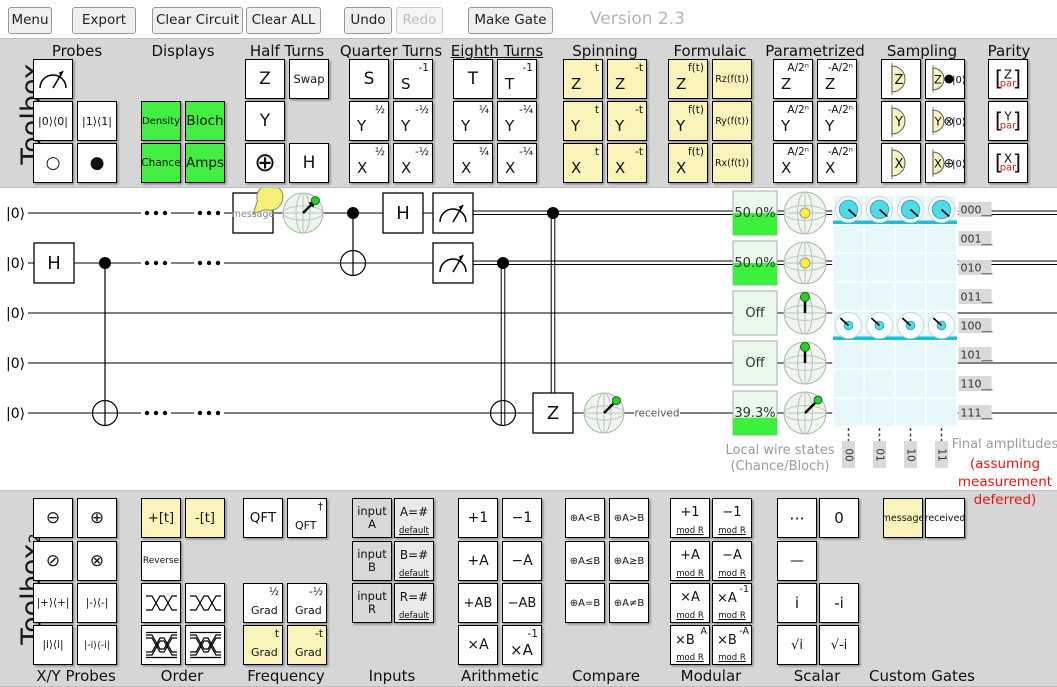 This screenshot has height=687, width=1057. What do you see at coordinates (53, 561) in the screenshot?
I see `xy-probe-slash: ⊘` at bounding box center [53, 561].